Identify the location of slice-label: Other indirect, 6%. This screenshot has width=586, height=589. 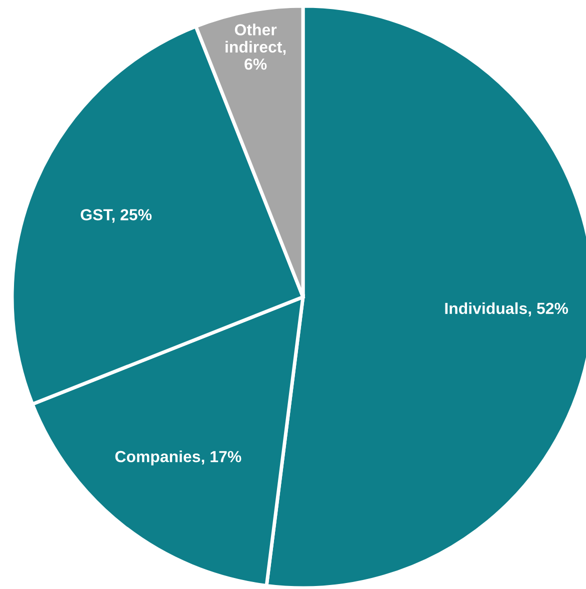
(256, 47).